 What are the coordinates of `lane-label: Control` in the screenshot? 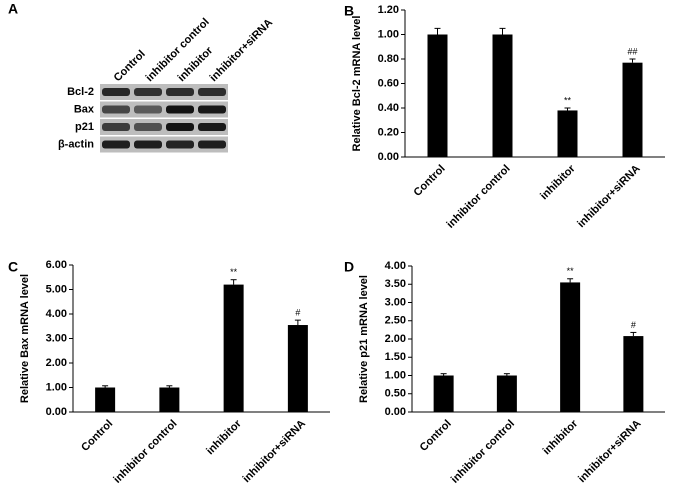 It's located at (130, 66).